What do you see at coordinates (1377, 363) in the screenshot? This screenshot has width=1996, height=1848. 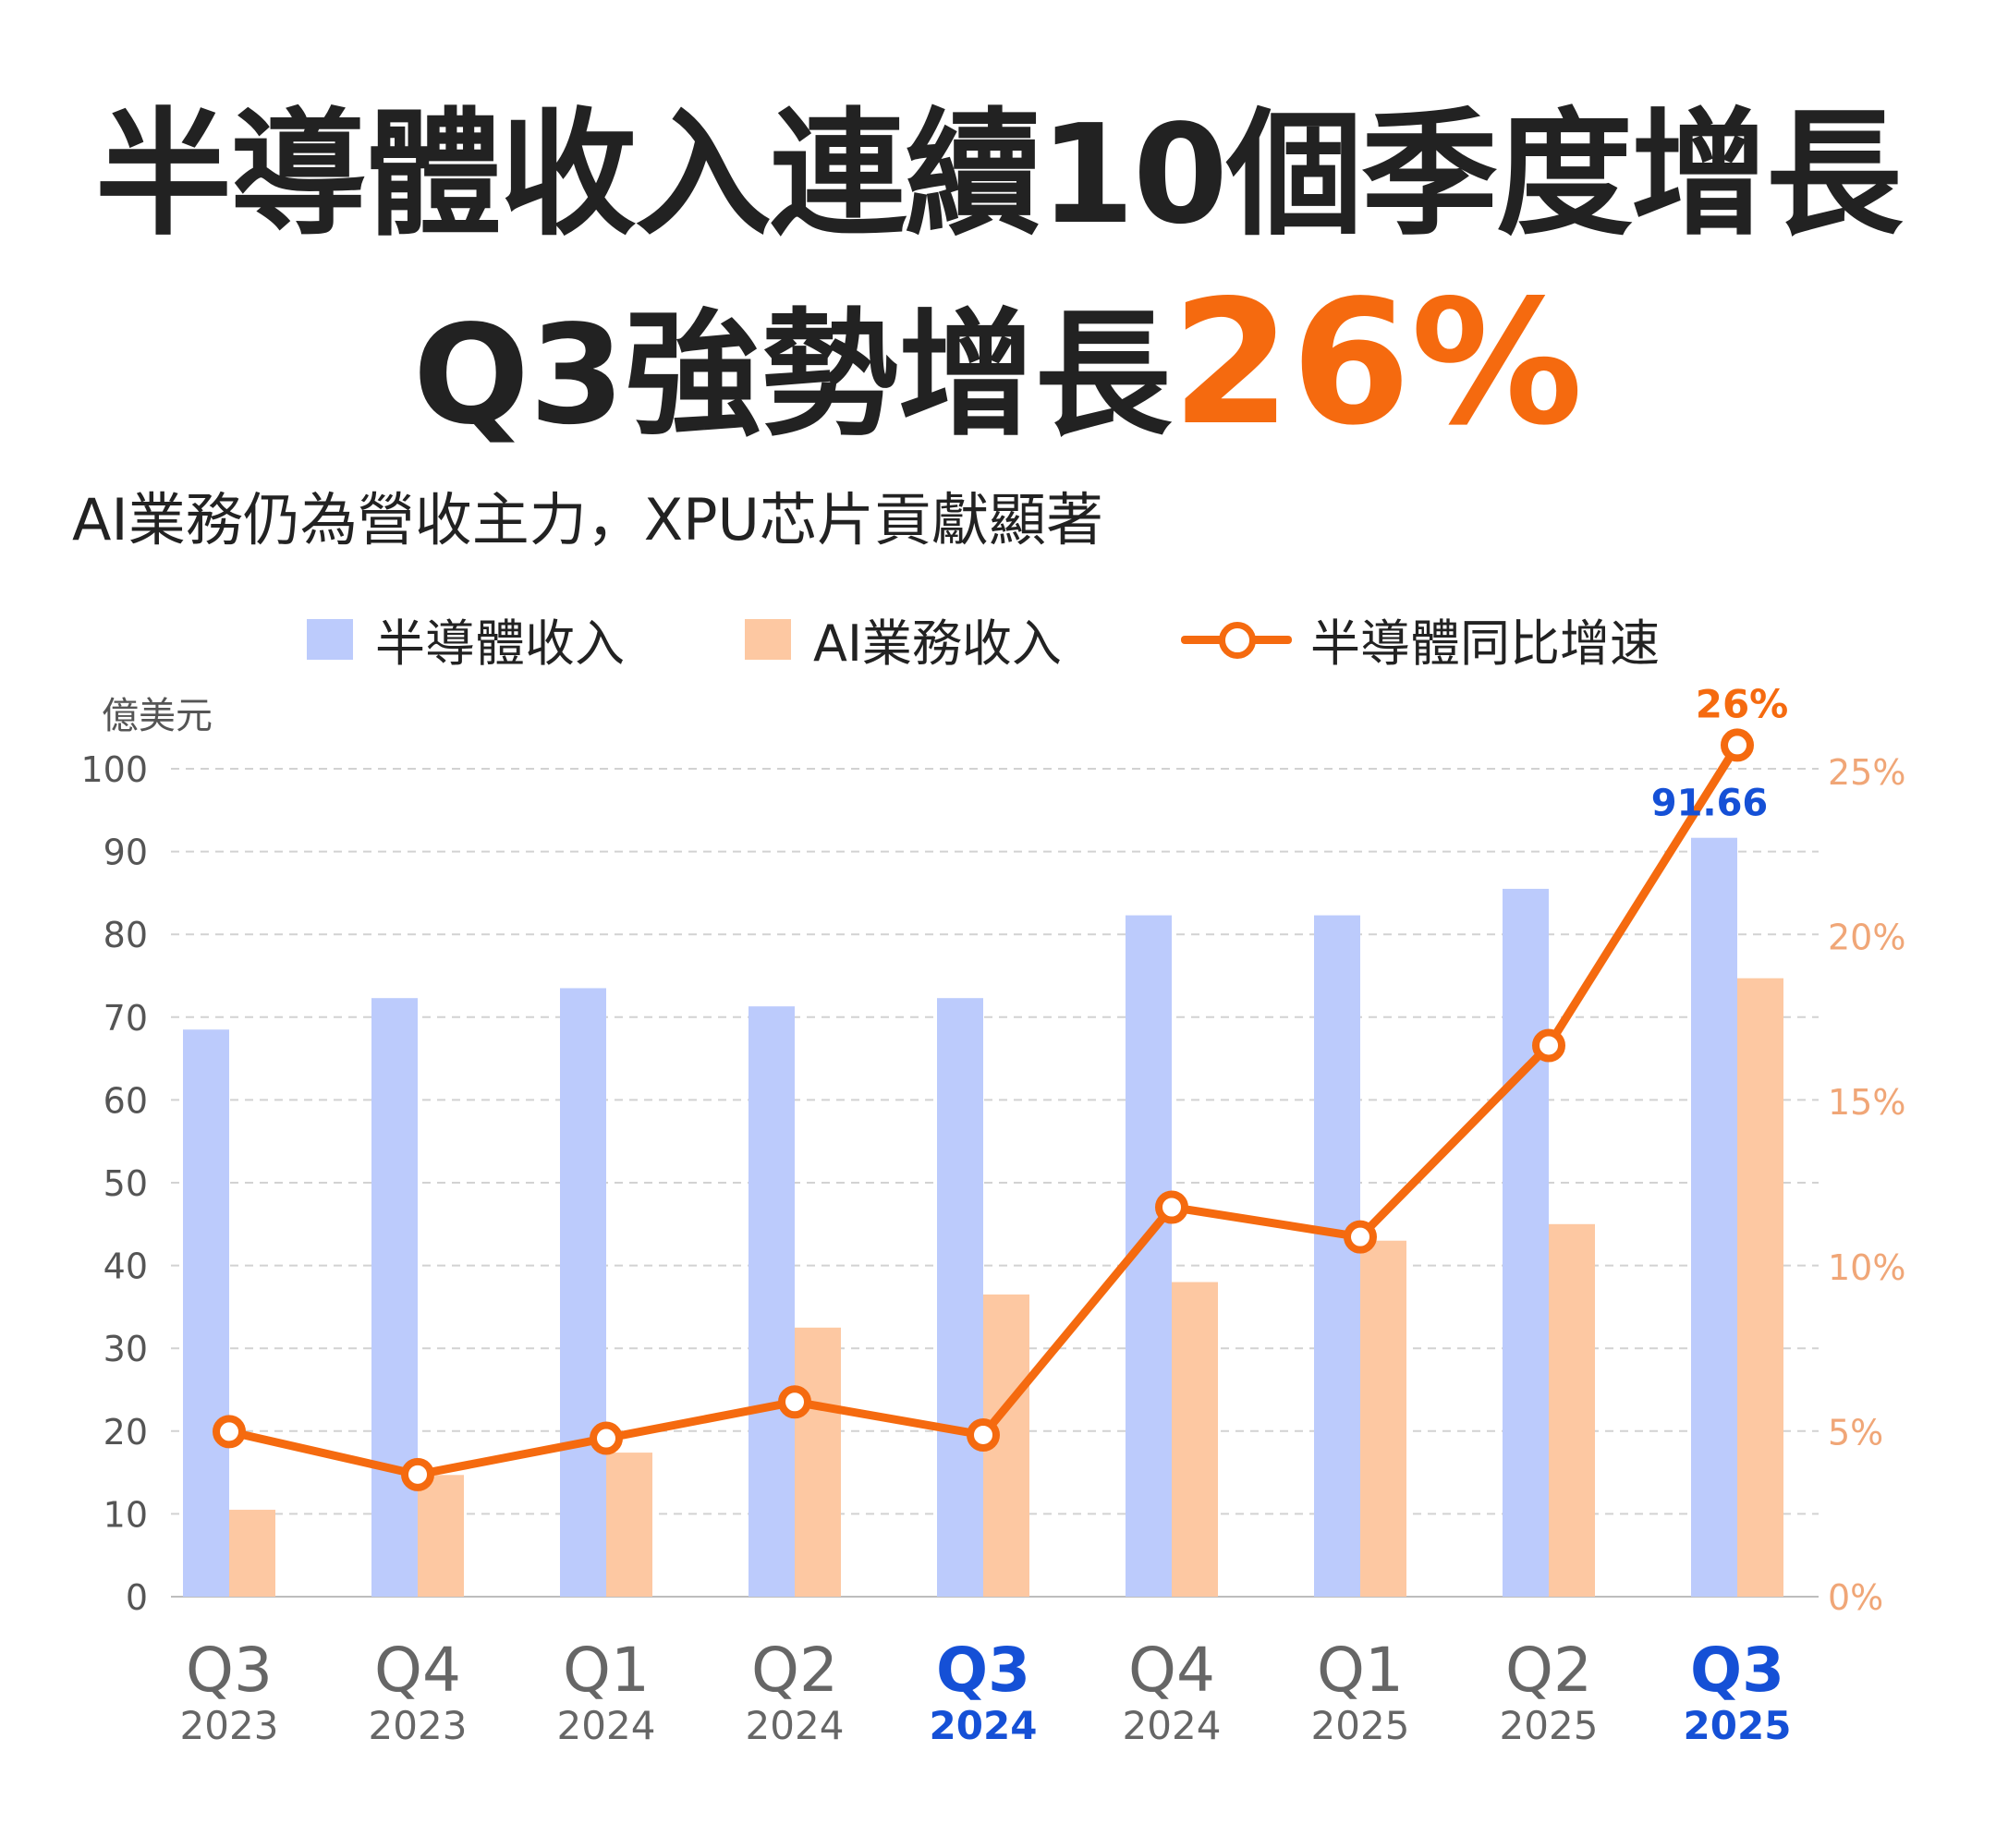 I see `title-highlight: 26%` at bounding box center [1377, 363].